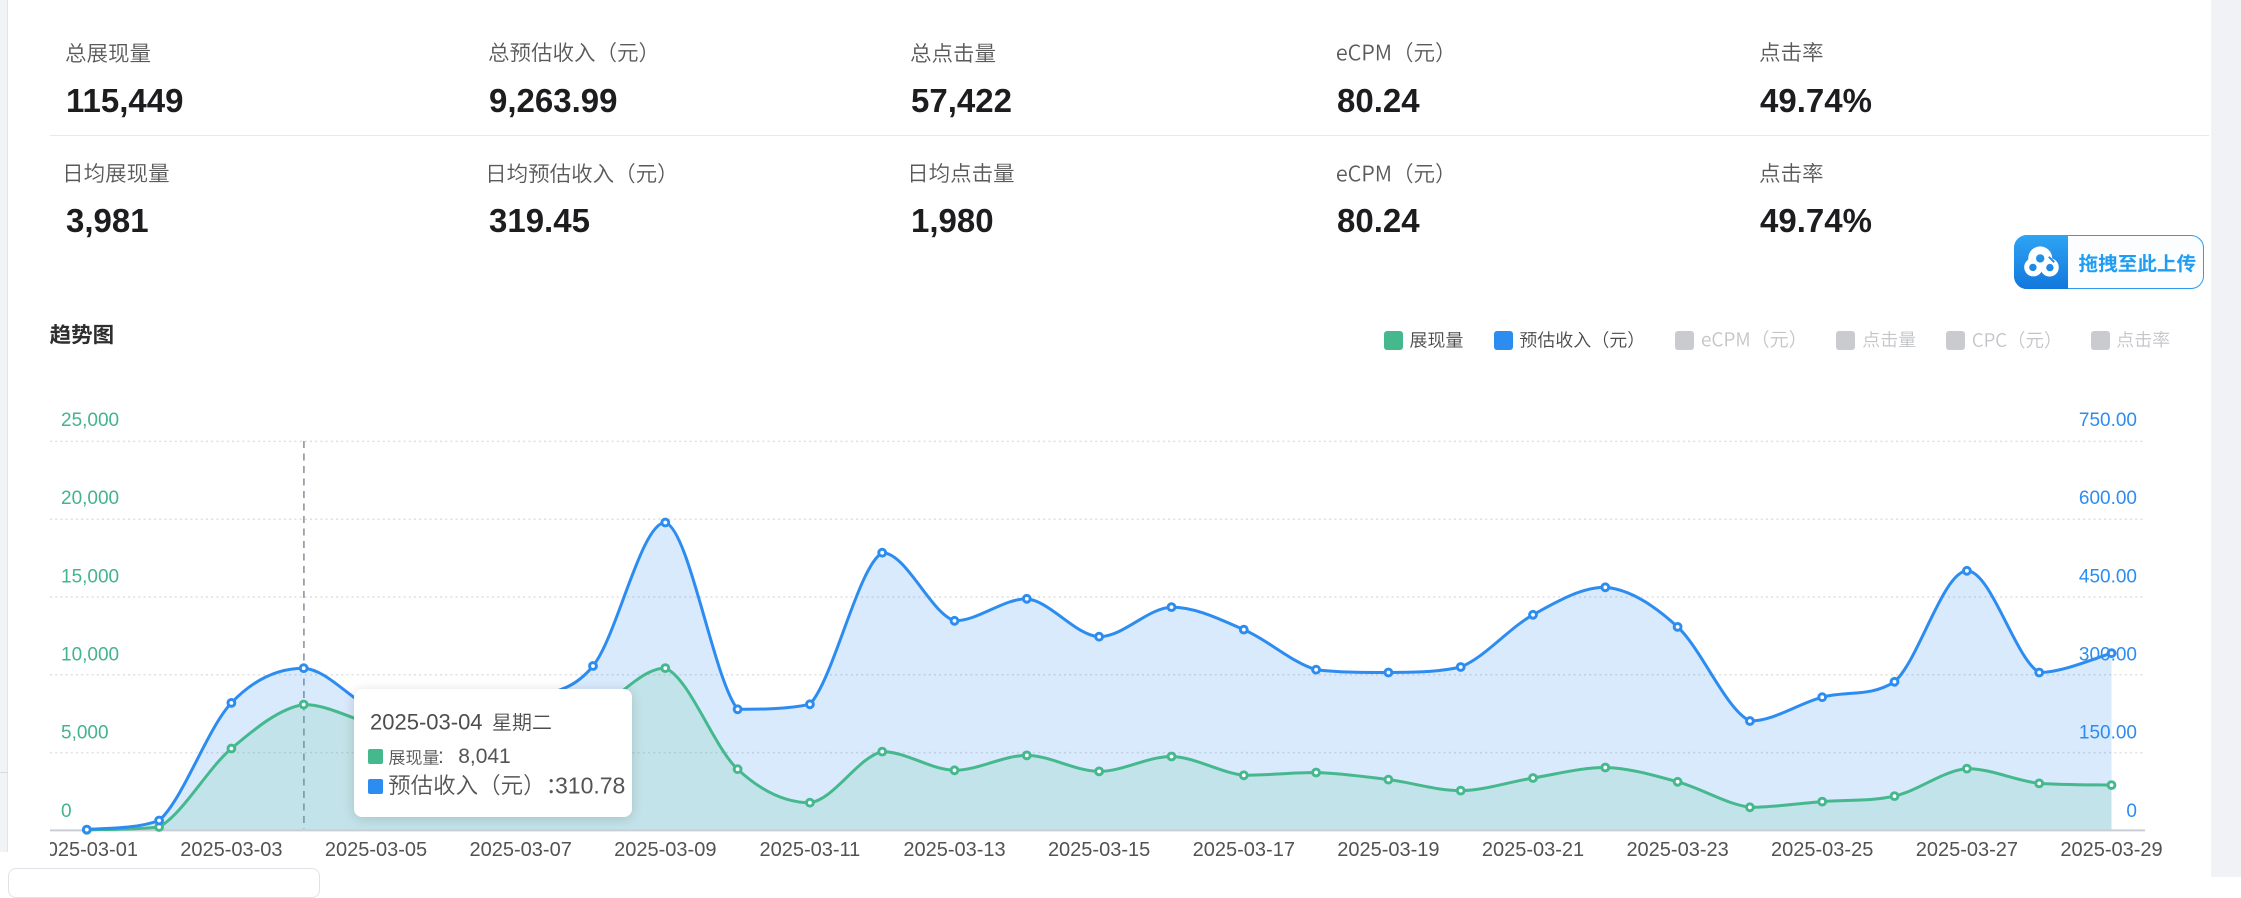  What do you see at coordinates (2108, 420) in the screenshot?
I see `svg-text: 750.00` at bounding box center [2108, 420].